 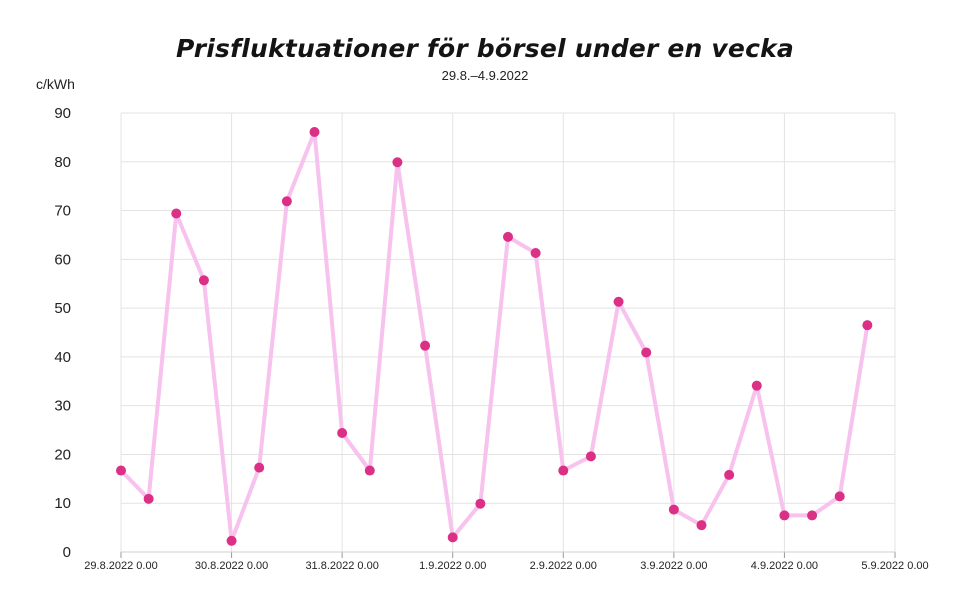 I want to click on y-tick-label: 40, so click(x=62, y=357).